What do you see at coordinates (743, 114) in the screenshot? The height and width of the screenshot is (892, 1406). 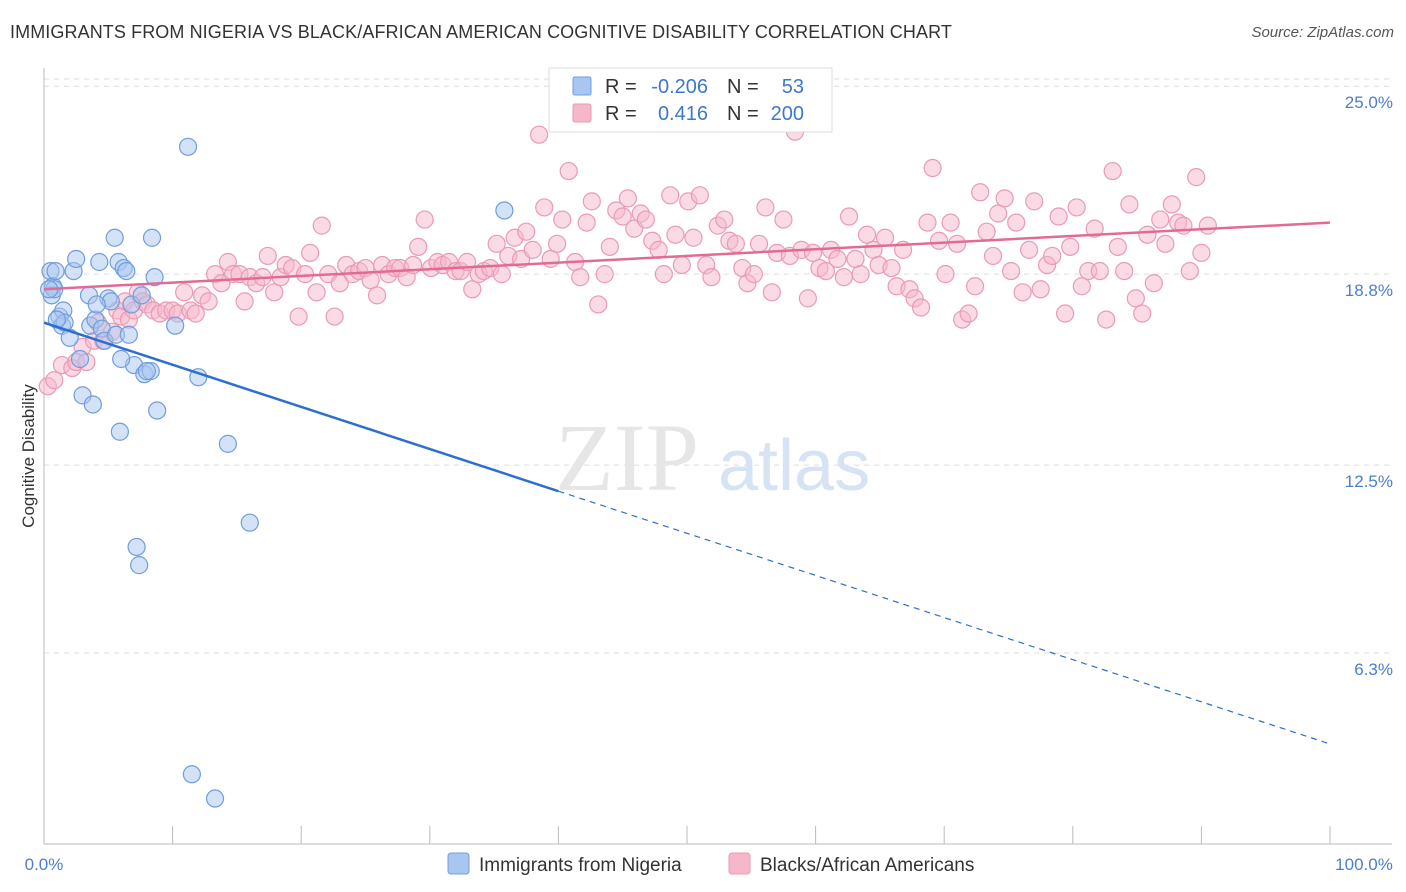 I see `legend-n-label-2: N =` at bounding box center [743, 114].